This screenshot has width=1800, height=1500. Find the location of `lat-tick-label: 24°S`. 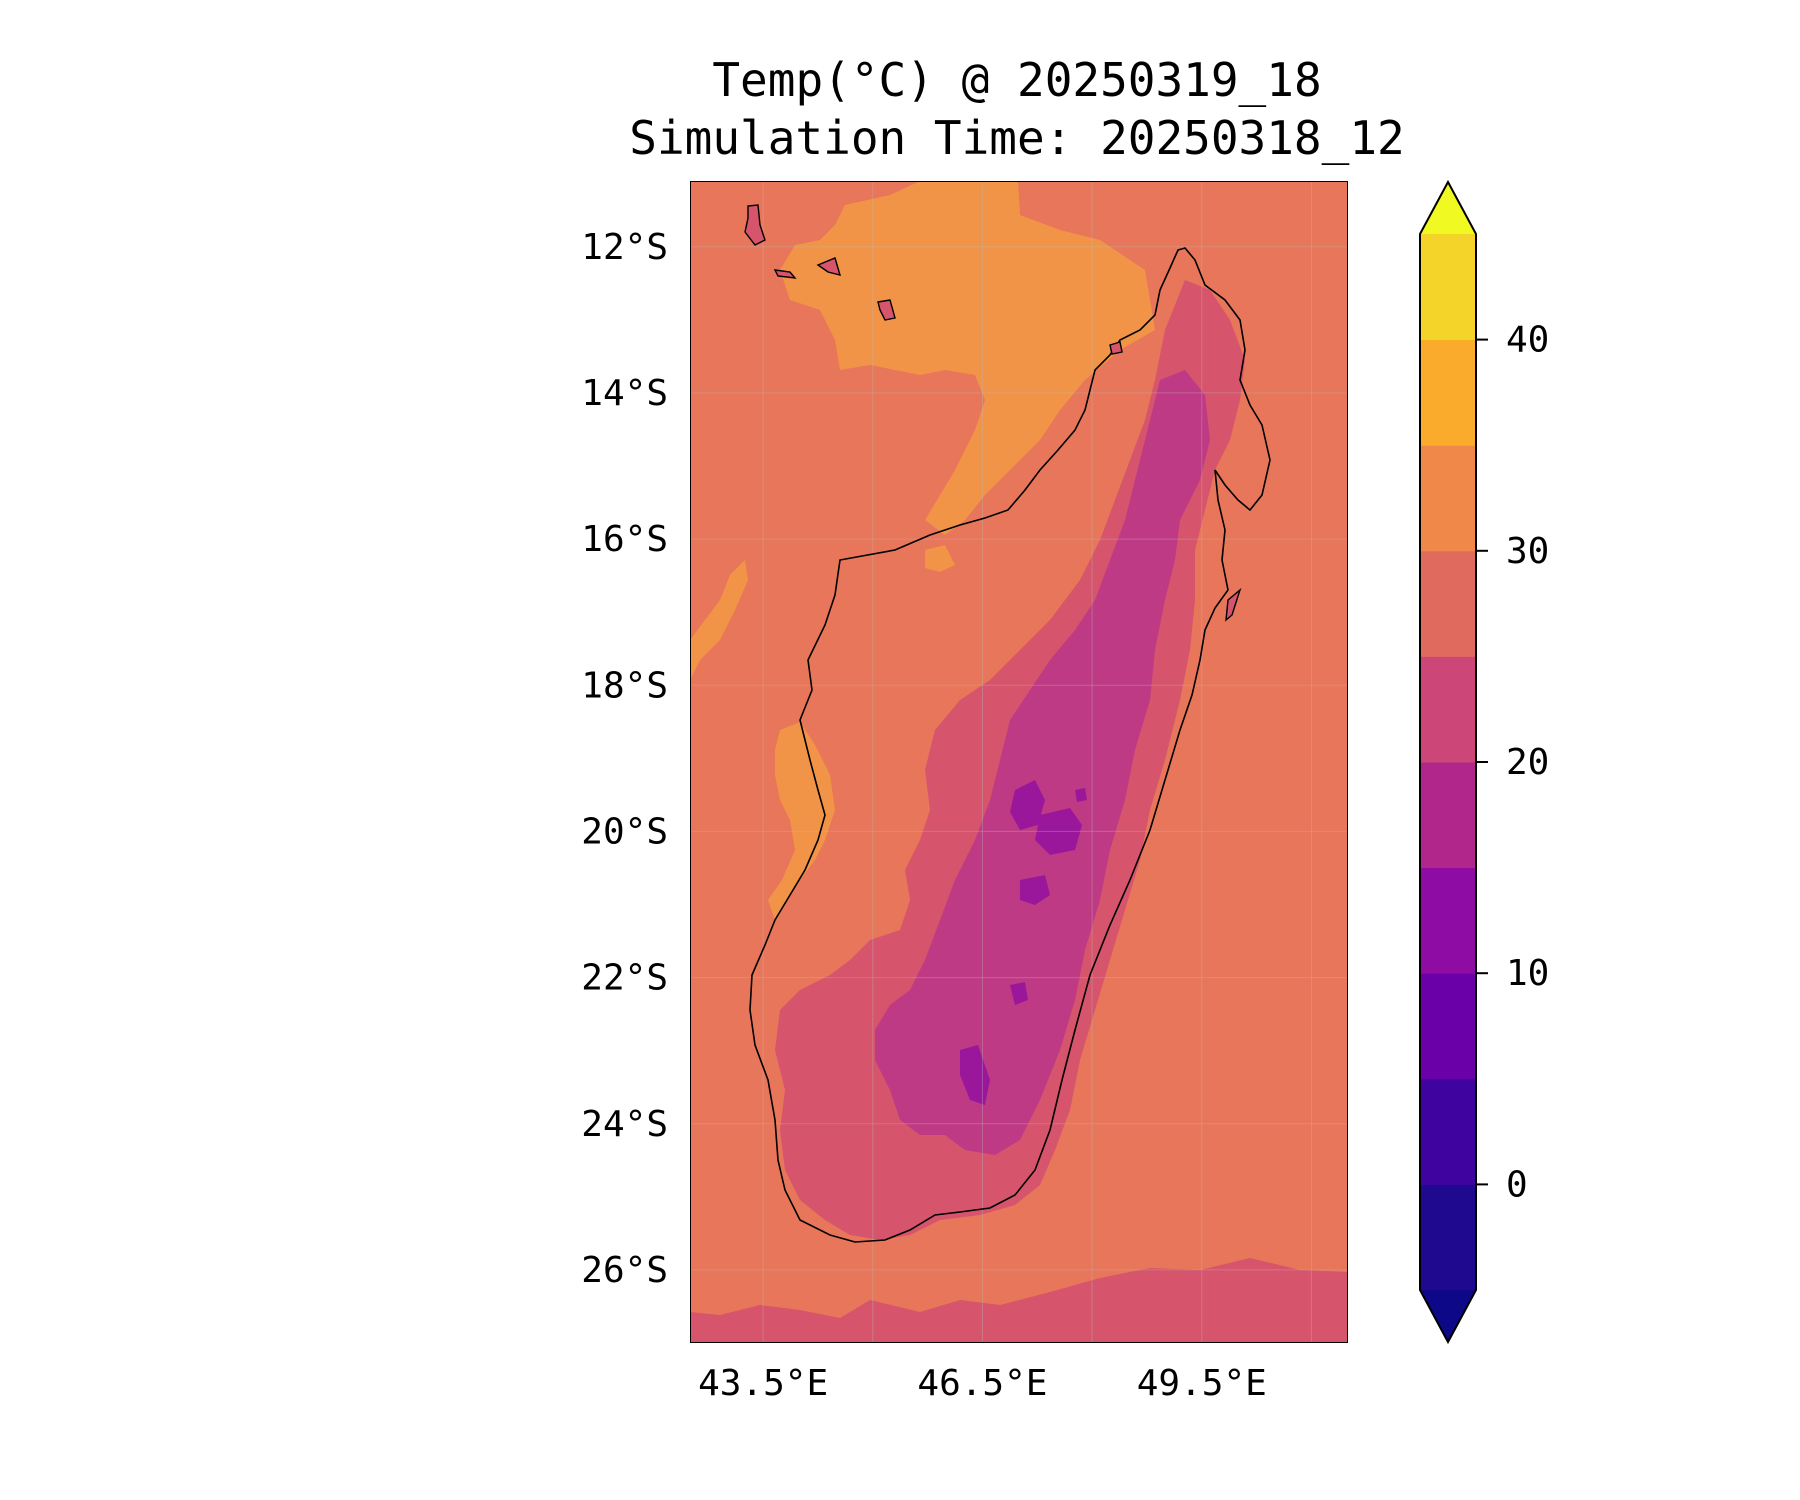

lat-tick-label: 24°S is located at coordinates (624, 1124).